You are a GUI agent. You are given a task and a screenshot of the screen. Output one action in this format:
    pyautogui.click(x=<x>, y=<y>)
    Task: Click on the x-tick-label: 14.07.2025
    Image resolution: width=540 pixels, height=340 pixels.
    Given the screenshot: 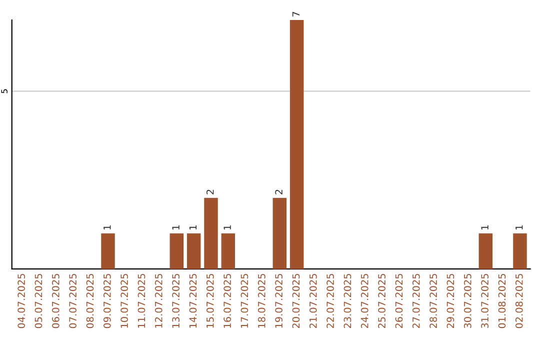 What is the action you would take?
    pyautogui.click(x=193, y=301)
    